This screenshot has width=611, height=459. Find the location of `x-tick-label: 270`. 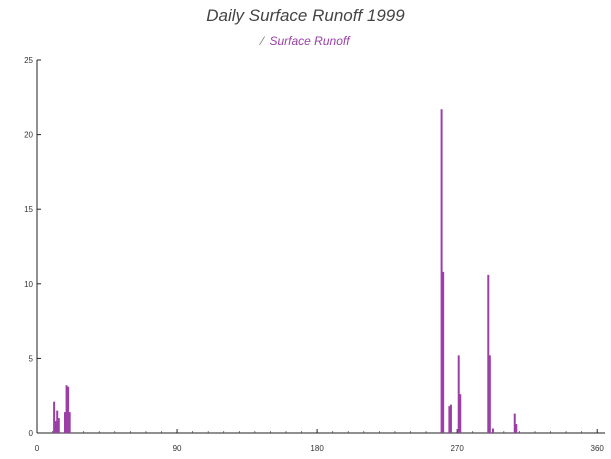

x-tick-label: 270 is located at coordinates (457, 448).